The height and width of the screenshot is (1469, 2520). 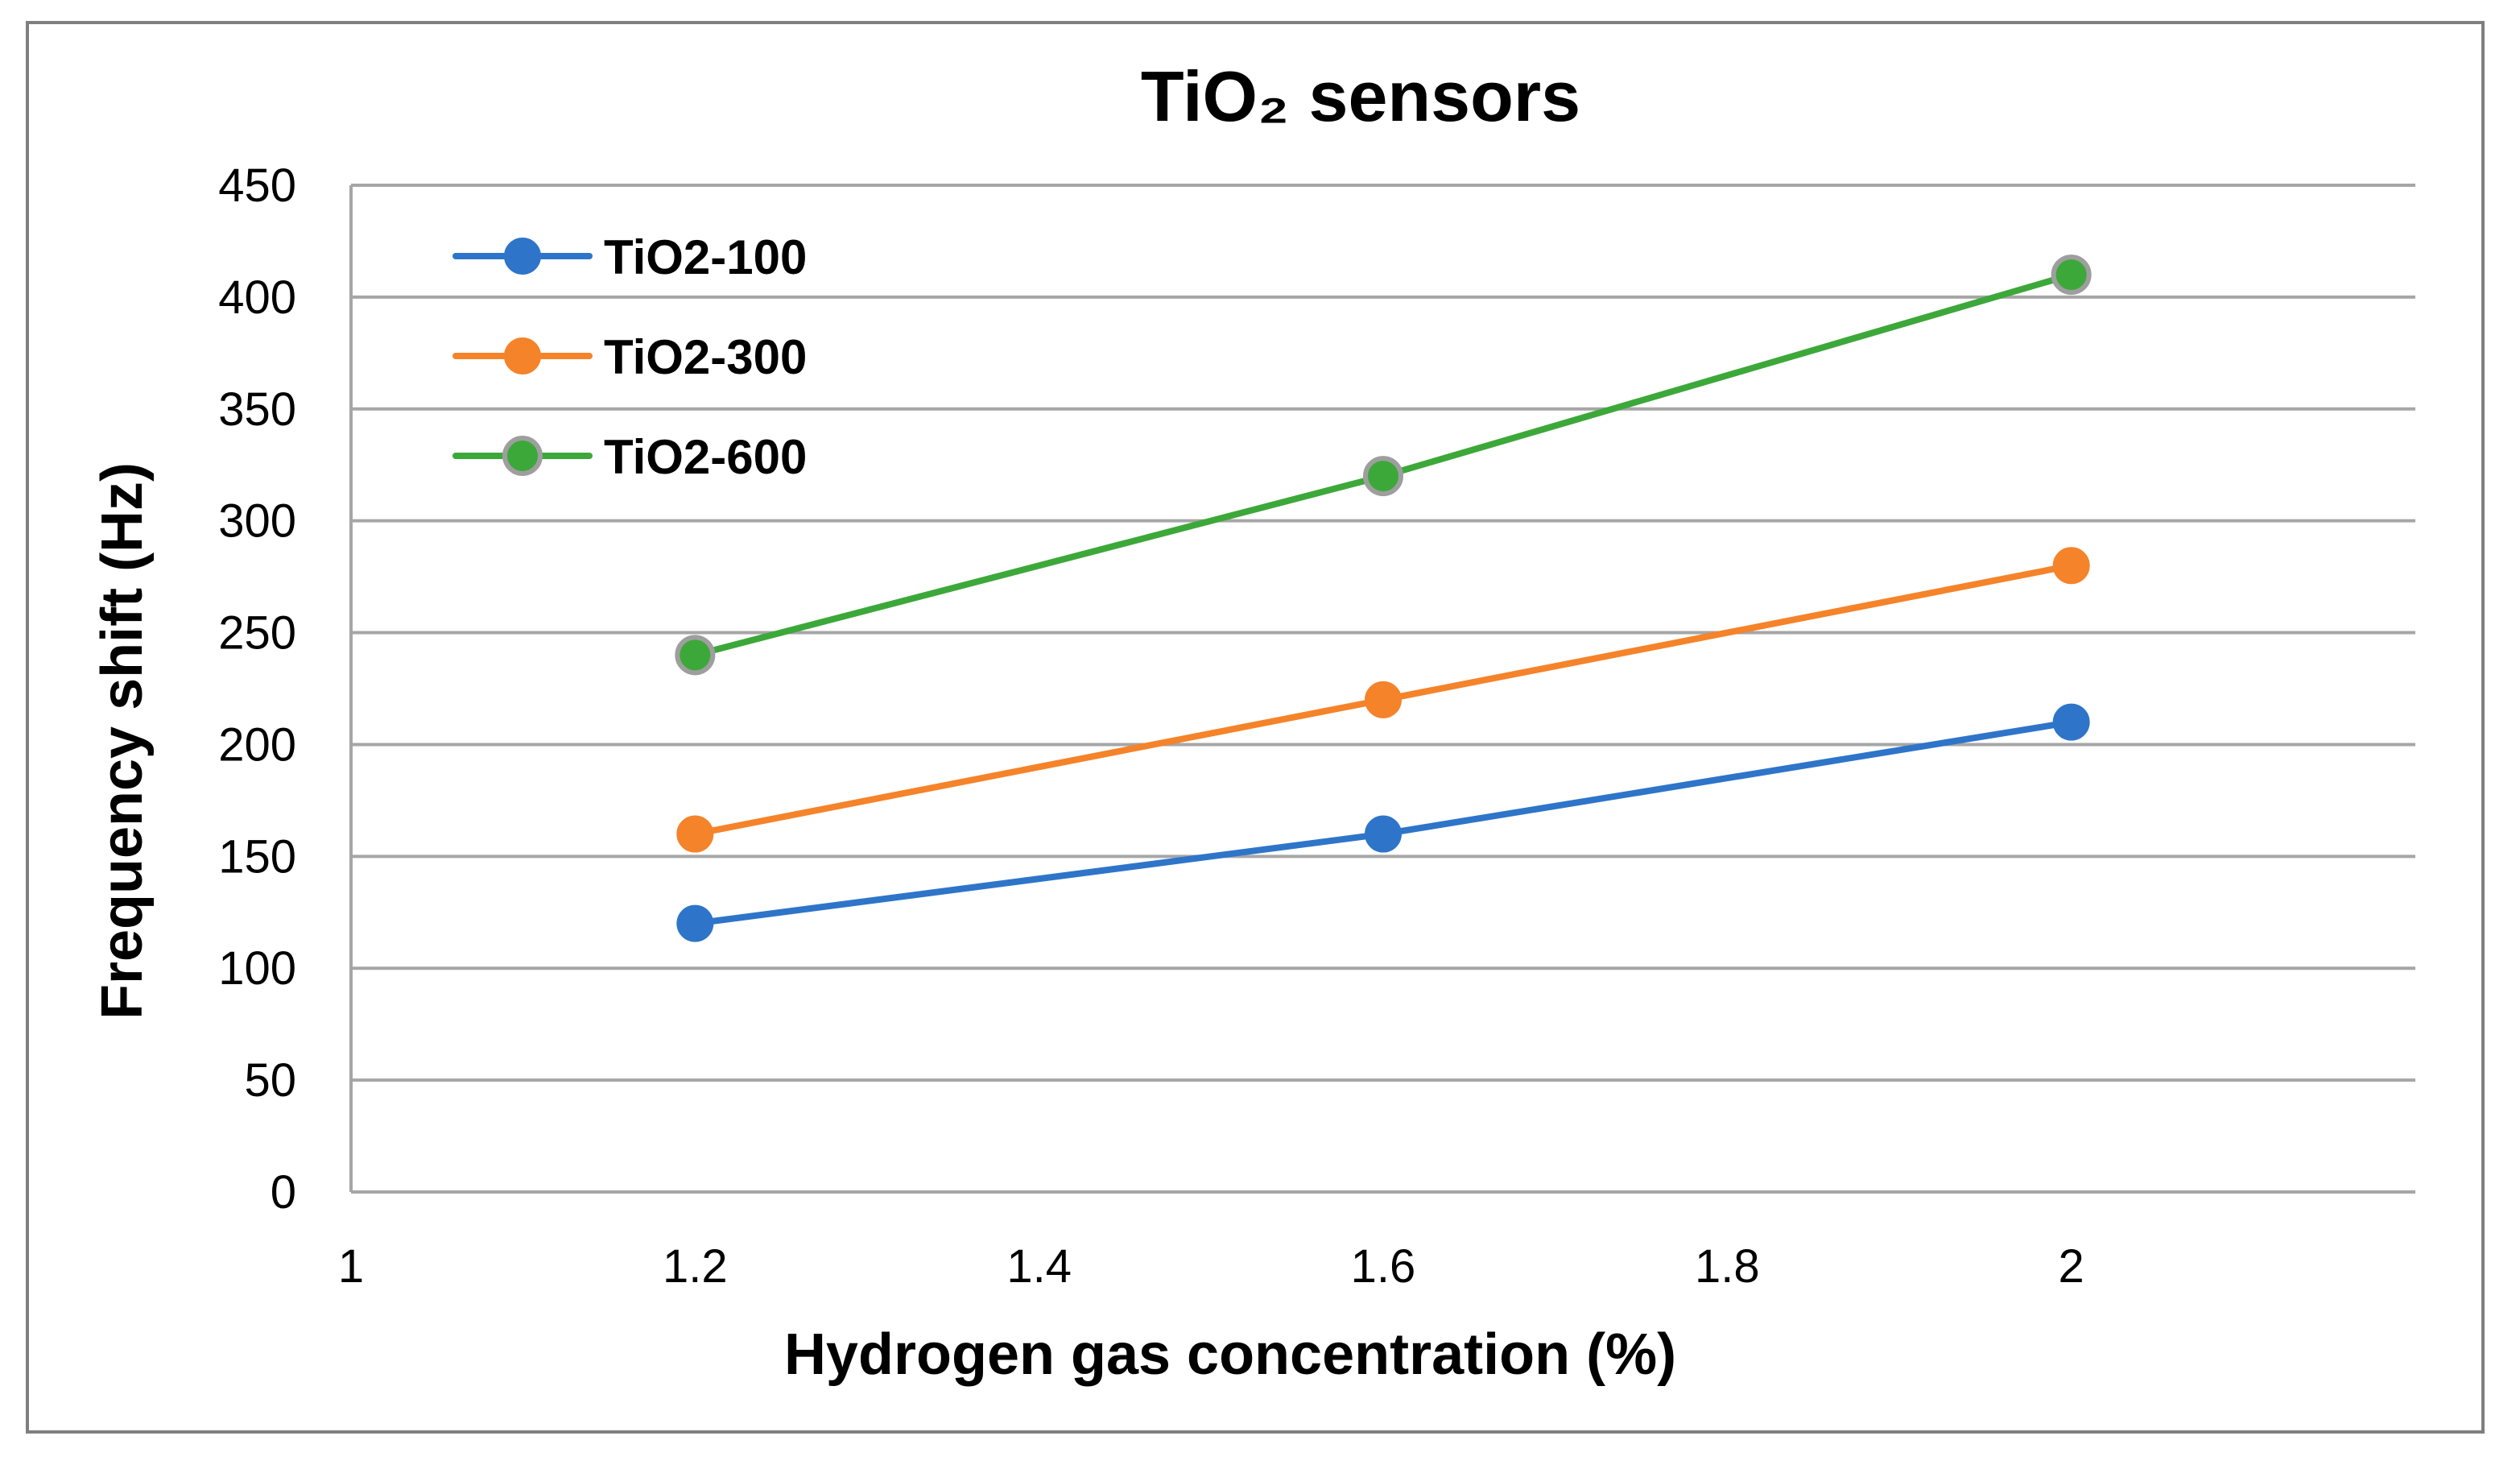 What do you see at coordinates (122, 741) in the screenshot?
I see `y-axis-title: Frequency shift (Hz)` at bounding box center [122, 741].